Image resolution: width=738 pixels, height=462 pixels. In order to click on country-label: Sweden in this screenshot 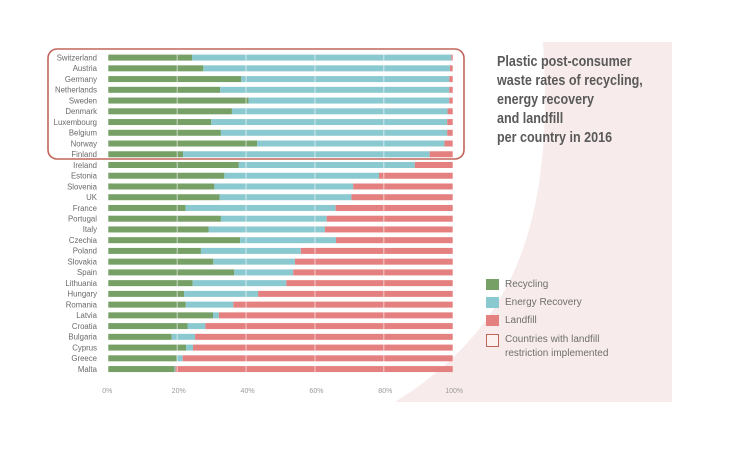, I will do `click(83, 100)`.